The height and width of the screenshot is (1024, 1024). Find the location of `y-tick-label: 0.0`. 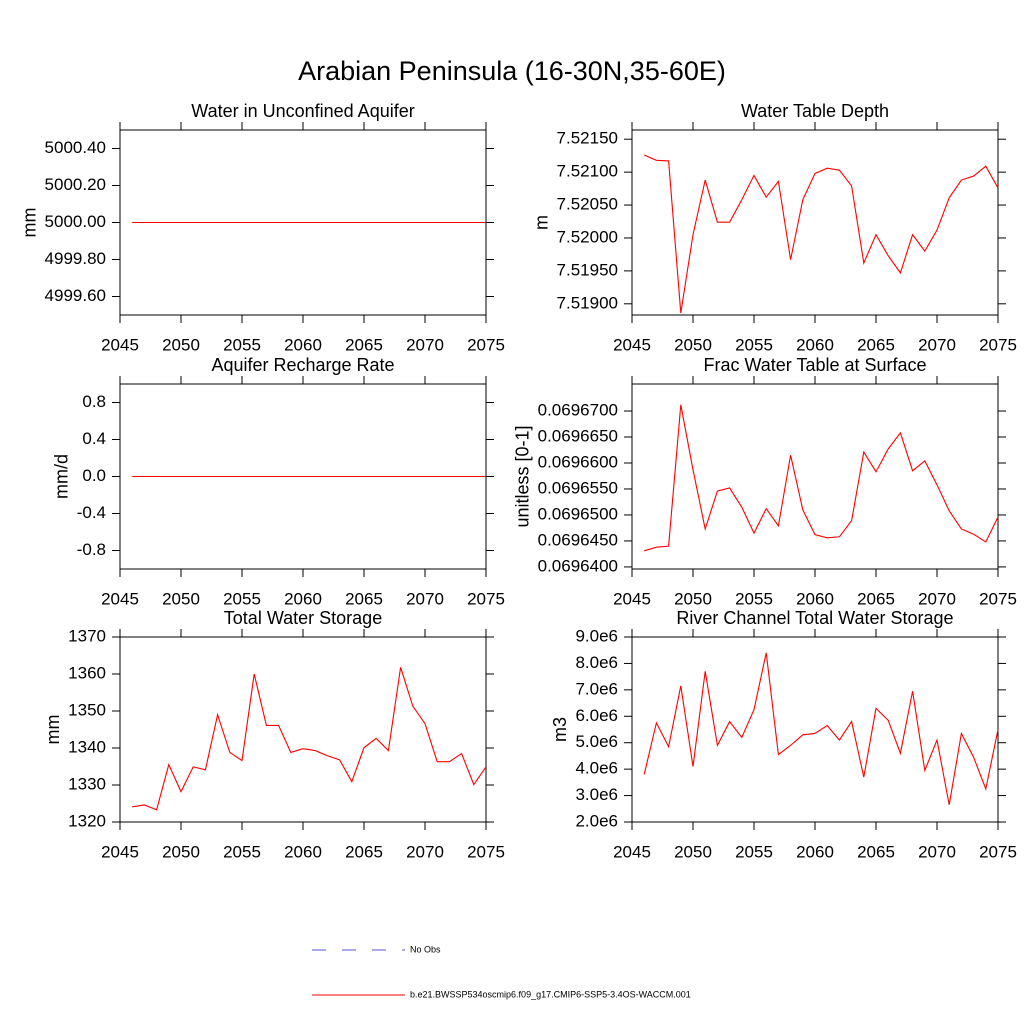

y-tick-label: 0.0 is located at coordinates (94, 475).